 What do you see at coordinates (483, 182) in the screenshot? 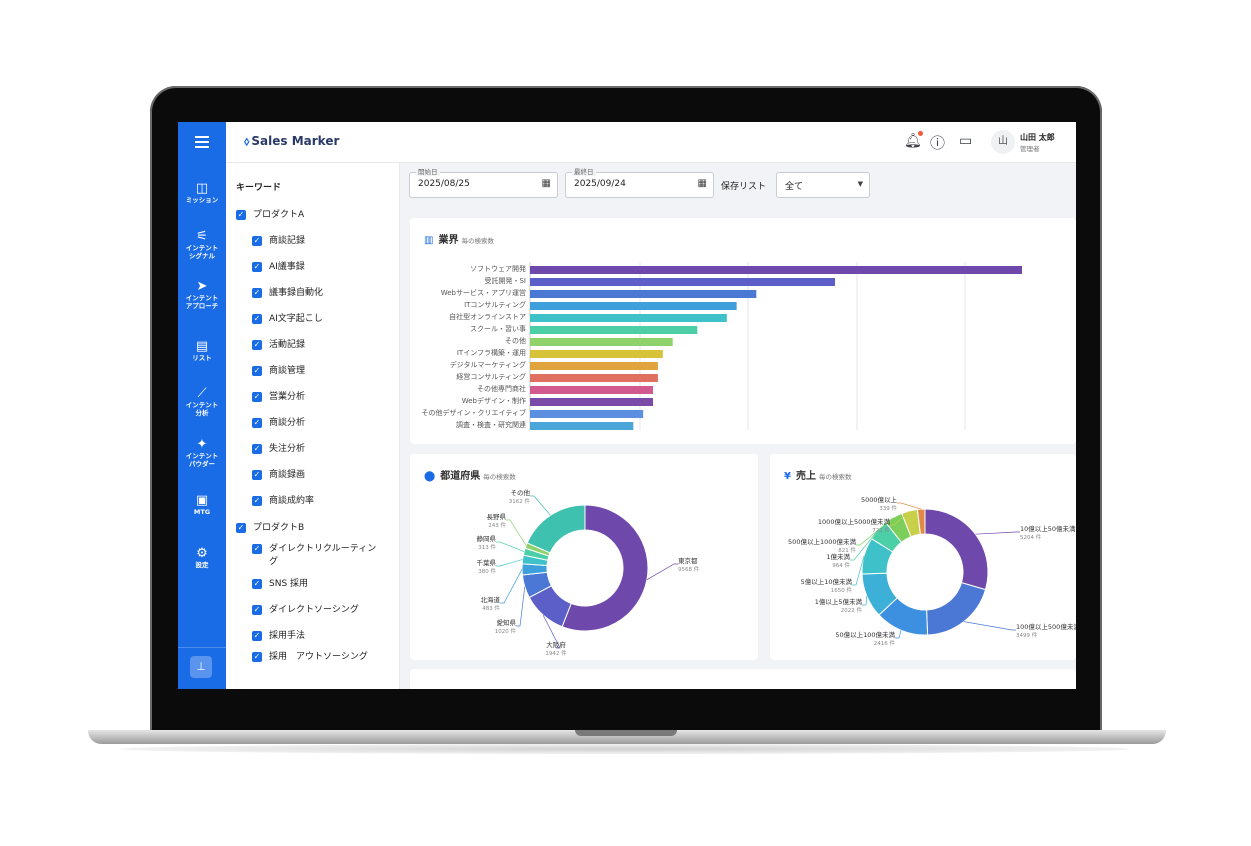
I see `start-date-field: 開始日 2025/08/25 ▦` at bounding box center [483, 182].